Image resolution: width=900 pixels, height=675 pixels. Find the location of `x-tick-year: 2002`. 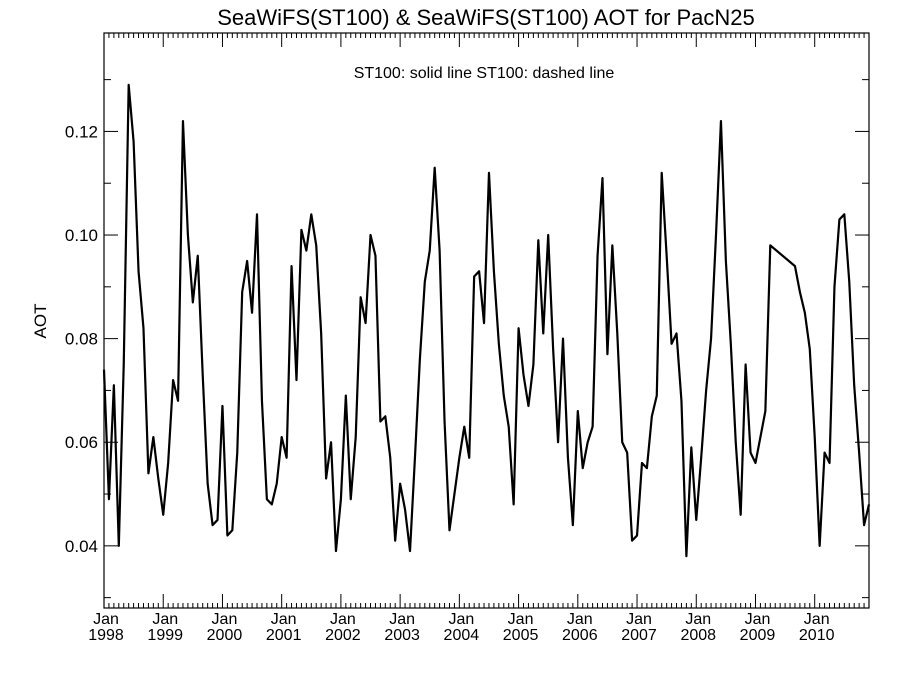

x-tick-year: 2002 is located at coordinates (343, 635).